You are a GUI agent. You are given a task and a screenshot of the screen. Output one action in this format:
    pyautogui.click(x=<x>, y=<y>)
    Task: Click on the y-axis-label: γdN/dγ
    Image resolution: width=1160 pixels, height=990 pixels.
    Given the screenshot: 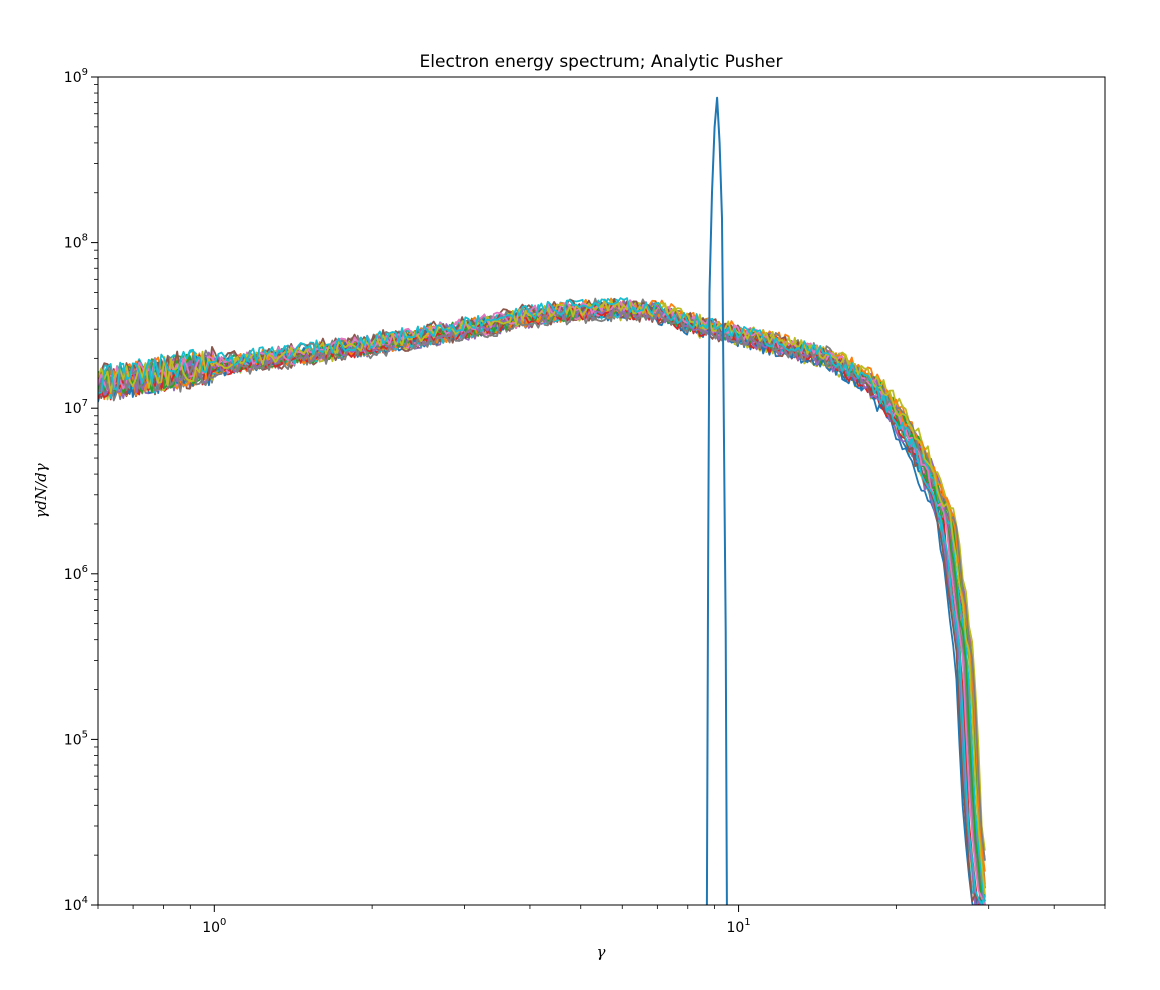 What is the action you would take?
    pyautogui.click(x=41, y=490)
    